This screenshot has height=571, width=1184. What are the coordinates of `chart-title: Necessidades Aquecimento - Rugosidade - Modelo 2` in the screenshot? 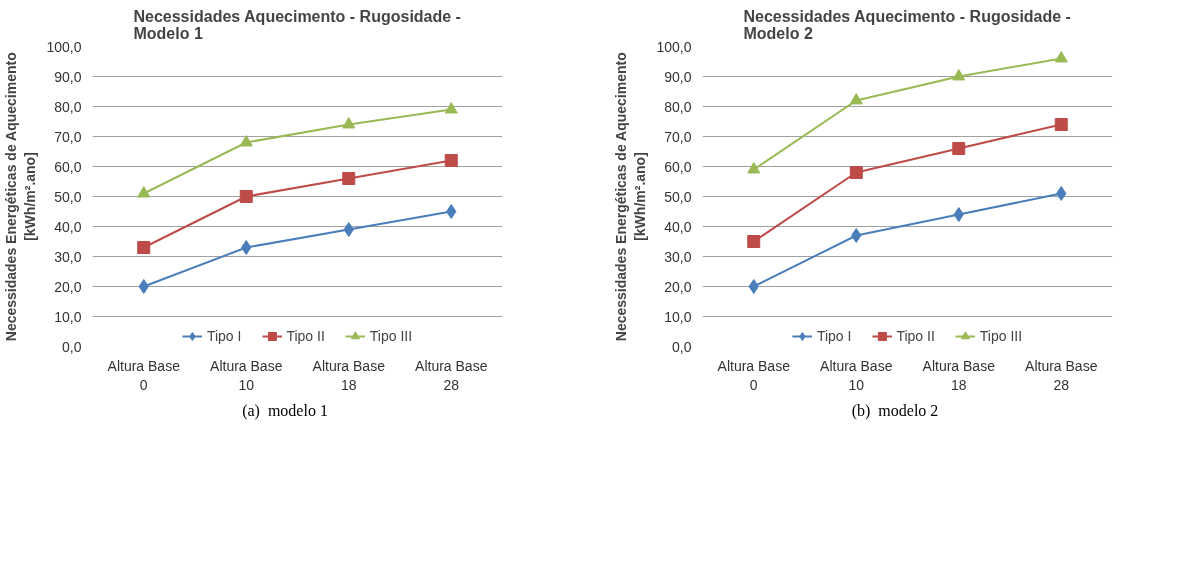 It's located at (907, 24).